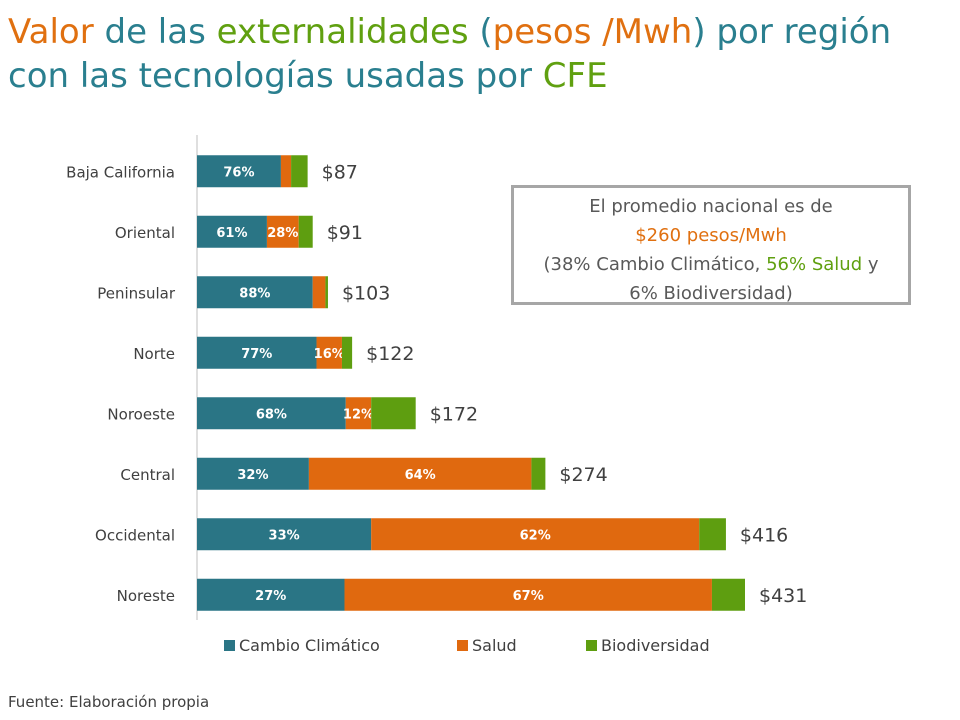 The width and height of the screenshot is (960, 720). Describe the element at coordinates (340, 172) in the screenshot. I see `bar-total-label: $87` at that location.